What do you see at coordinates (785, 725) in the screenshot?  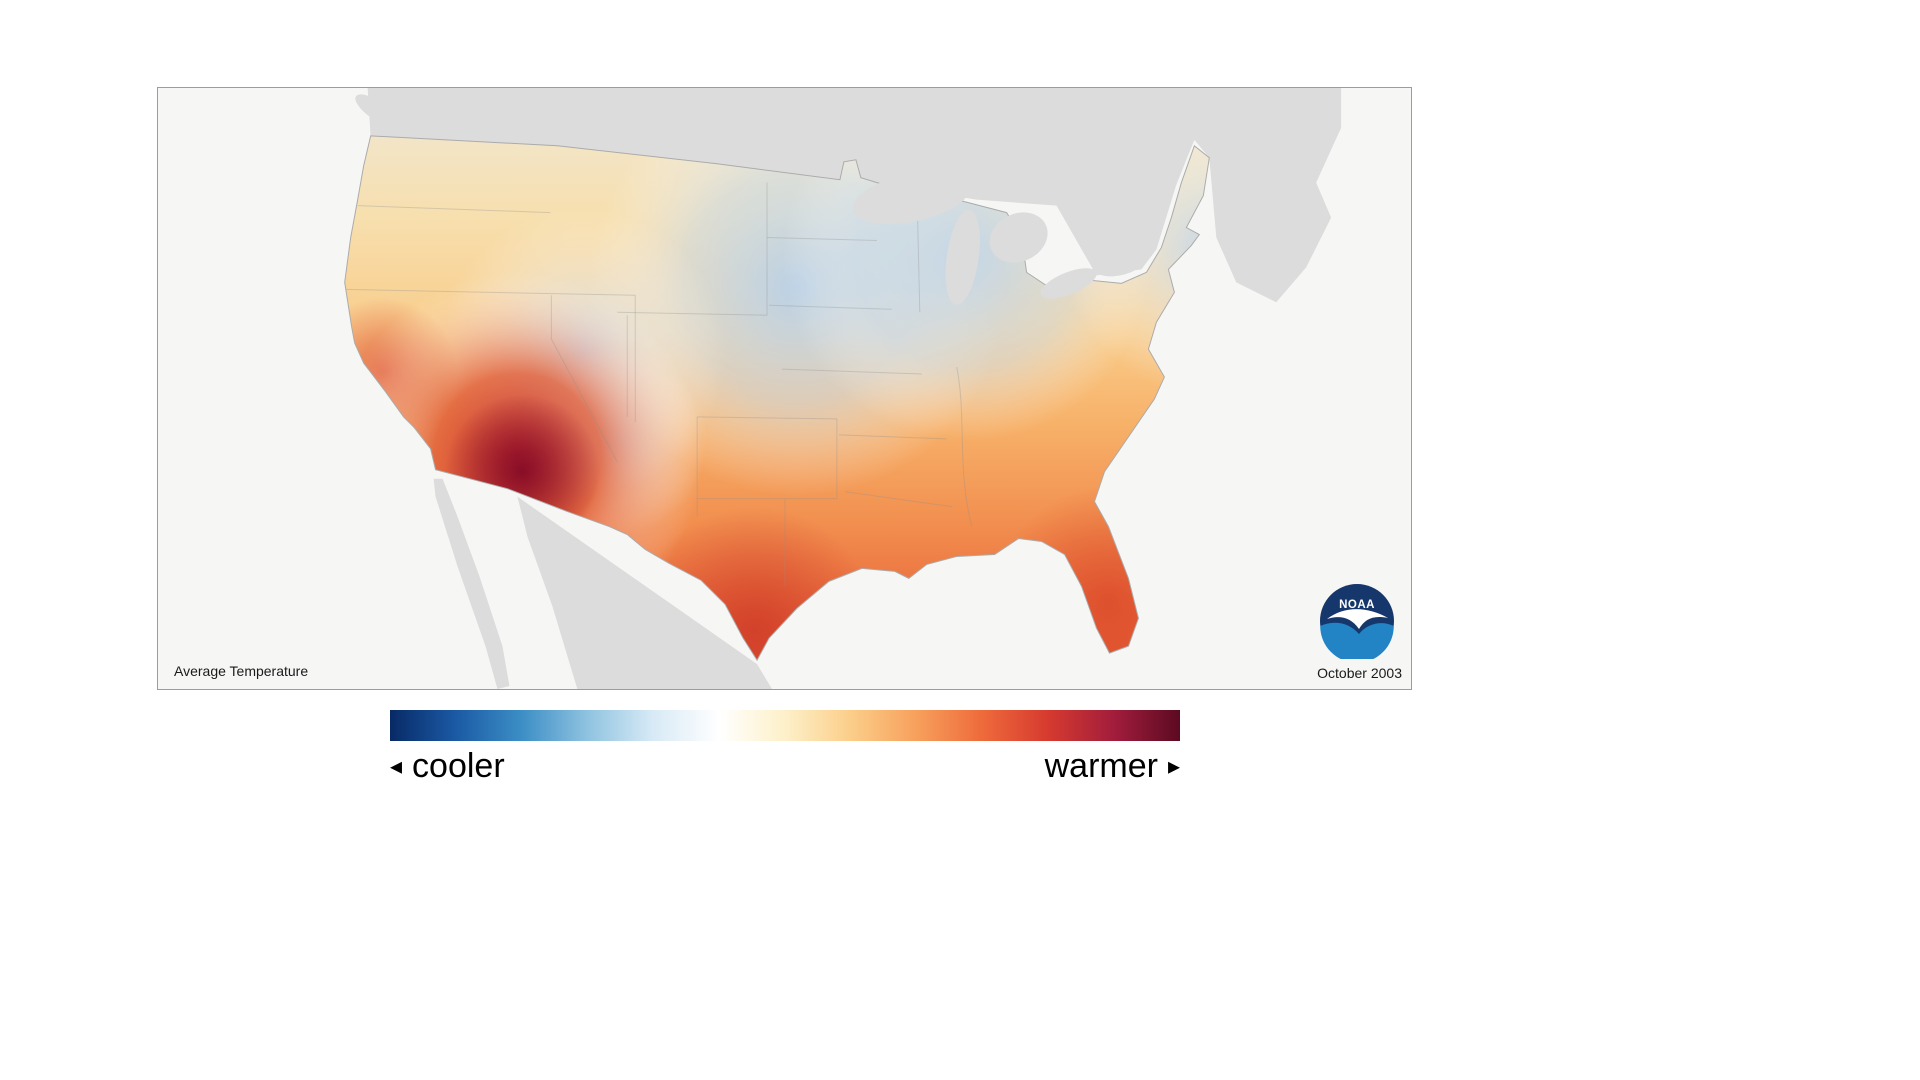 I see `color-gradient-bar` at bounding box center [785, 725].